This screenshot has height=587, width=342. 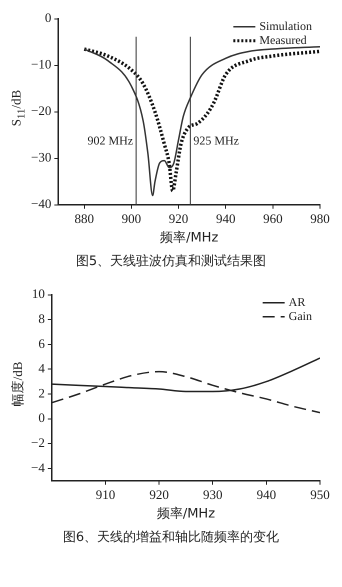 What do you see at coordinates (110, 141) in the screenshot?
I see `ref-line-label: 902 MHz` at bounding box center [110, 141].